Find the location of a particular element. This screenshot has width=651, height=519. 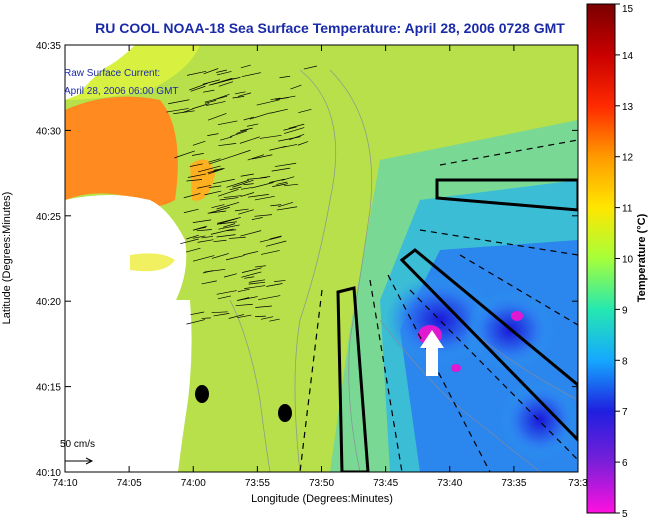

y-tick-label: 40:25 is located at coordinates (48, 217).